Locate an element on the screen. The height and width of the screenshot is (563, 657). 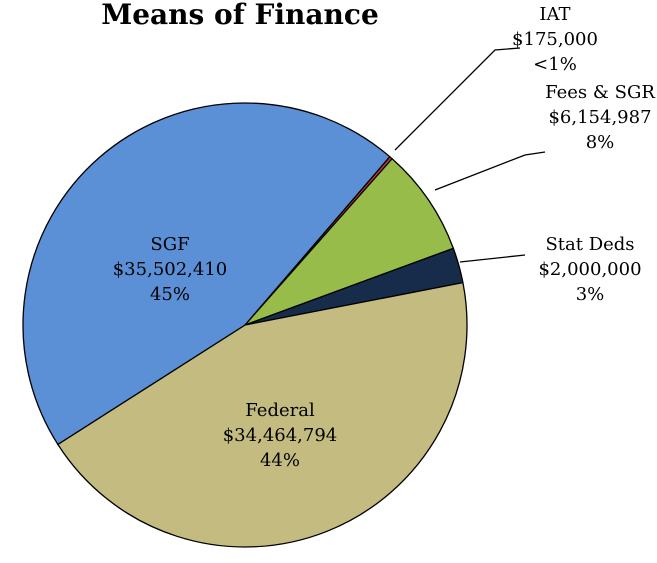
slice-label-value: $2,000,000 is located at coordinates (589, 269).